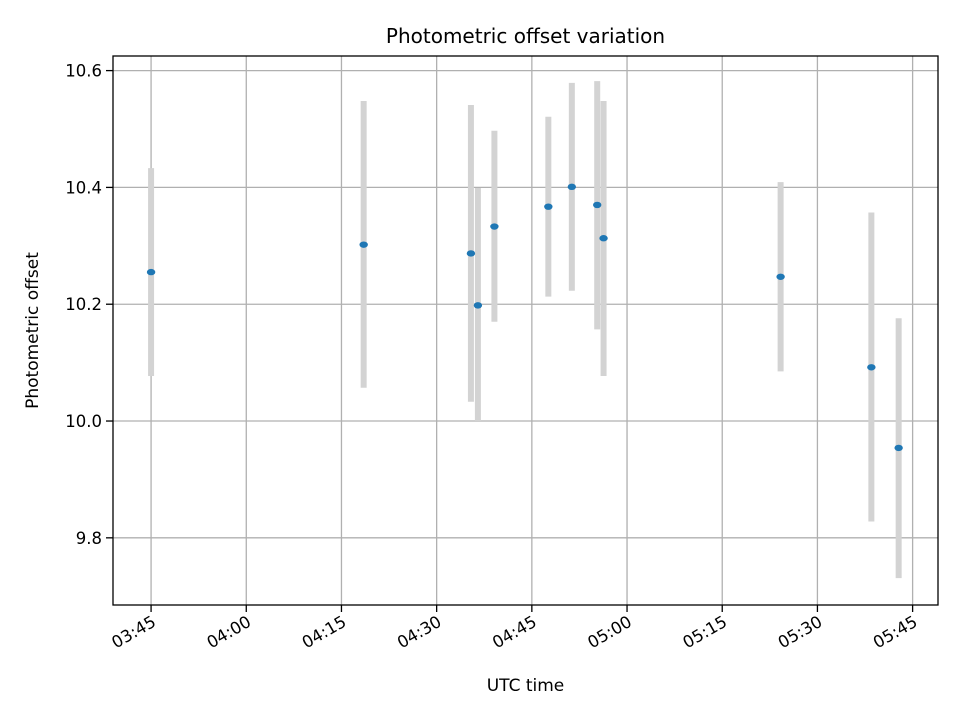 This screenshot has width=960, height=720. I want to click on x-tick-label: 04:30, so click(419, 632).